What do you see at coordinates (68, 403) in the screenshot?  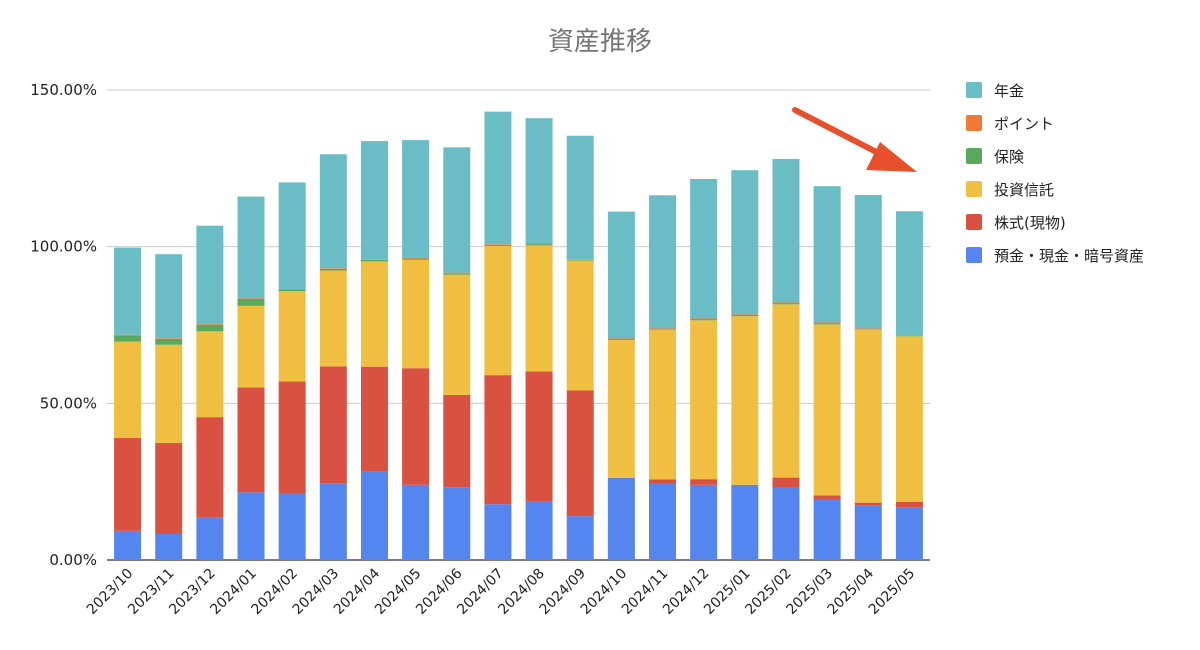 I see `y-tick-label: 50.00%` at bounding box center [68, 403].